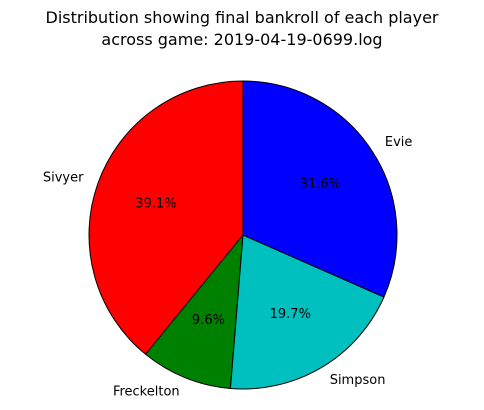 The height and width of the screenshot is (410, 484). What do you see at coordinates (242, 39) in the screenshot?
I see `chart-title-line-2: across game: 2019-04-19-0699.log` at bounding box center [242, 39].